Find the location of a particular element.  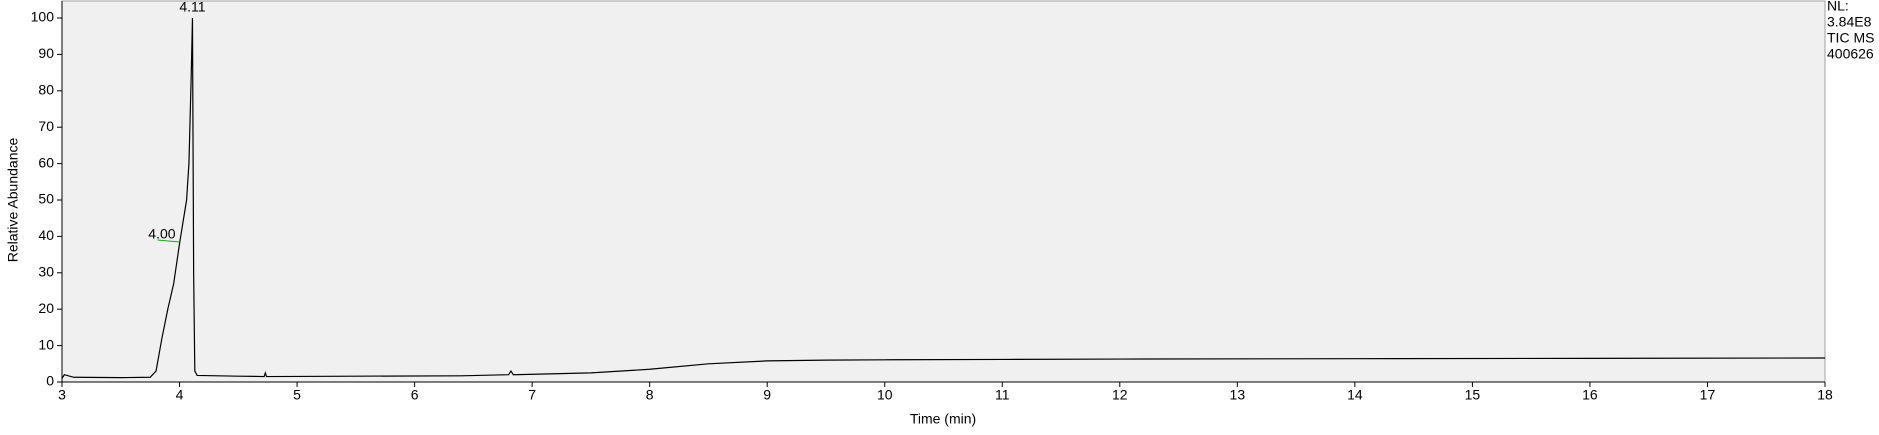

x-tick-label: 16 is located at coordinates (1590, 395).